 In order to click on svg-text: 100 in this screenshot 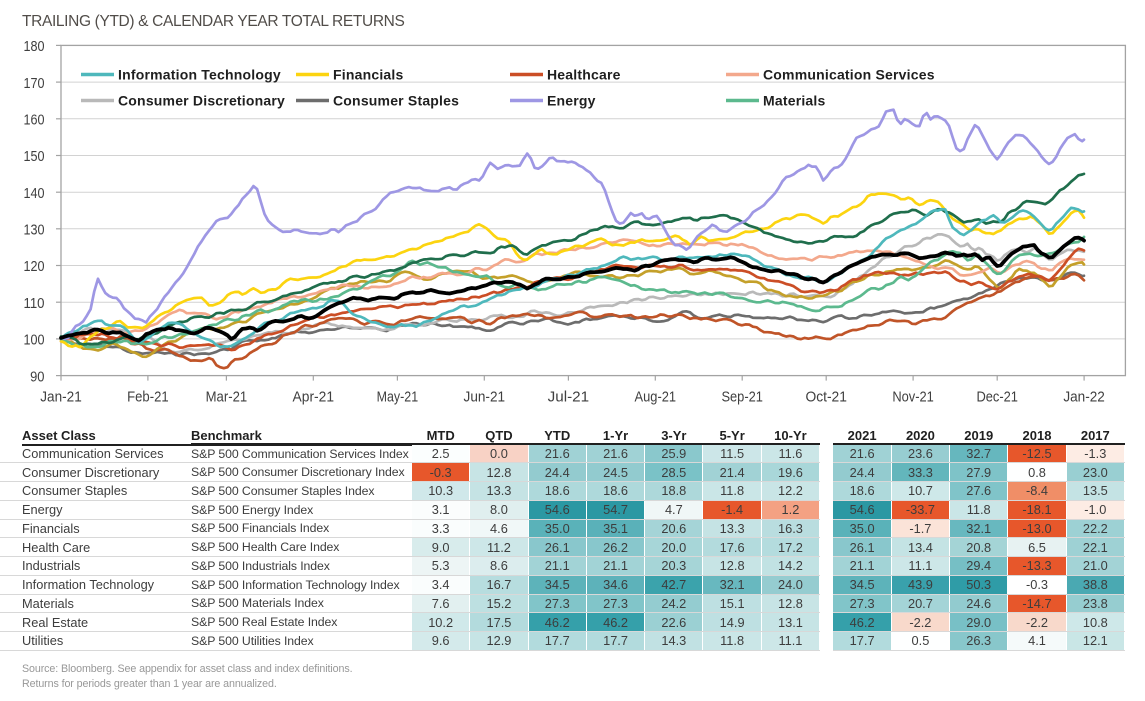, I will do `click(34, 340)`.